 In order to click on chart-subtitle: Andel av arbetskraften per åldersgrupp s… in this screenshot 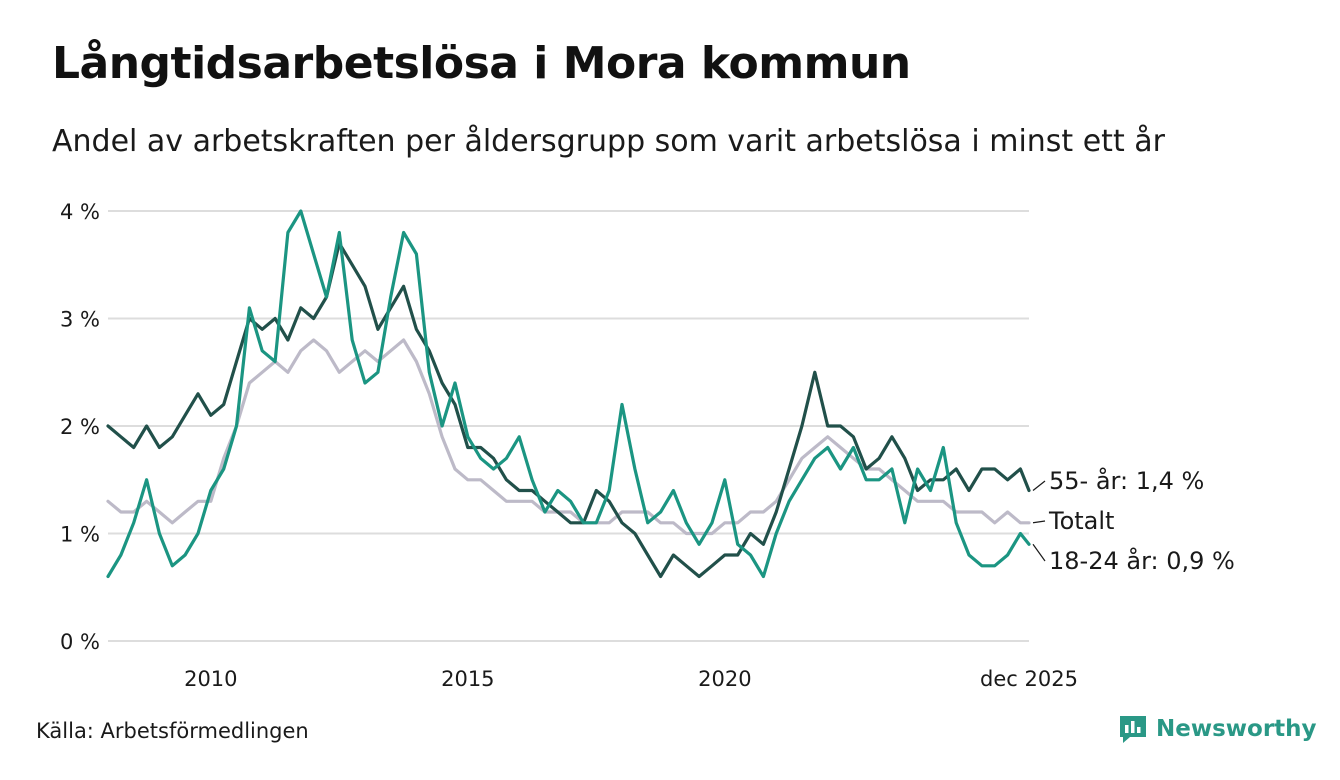, I will do `click(608, 141)`.